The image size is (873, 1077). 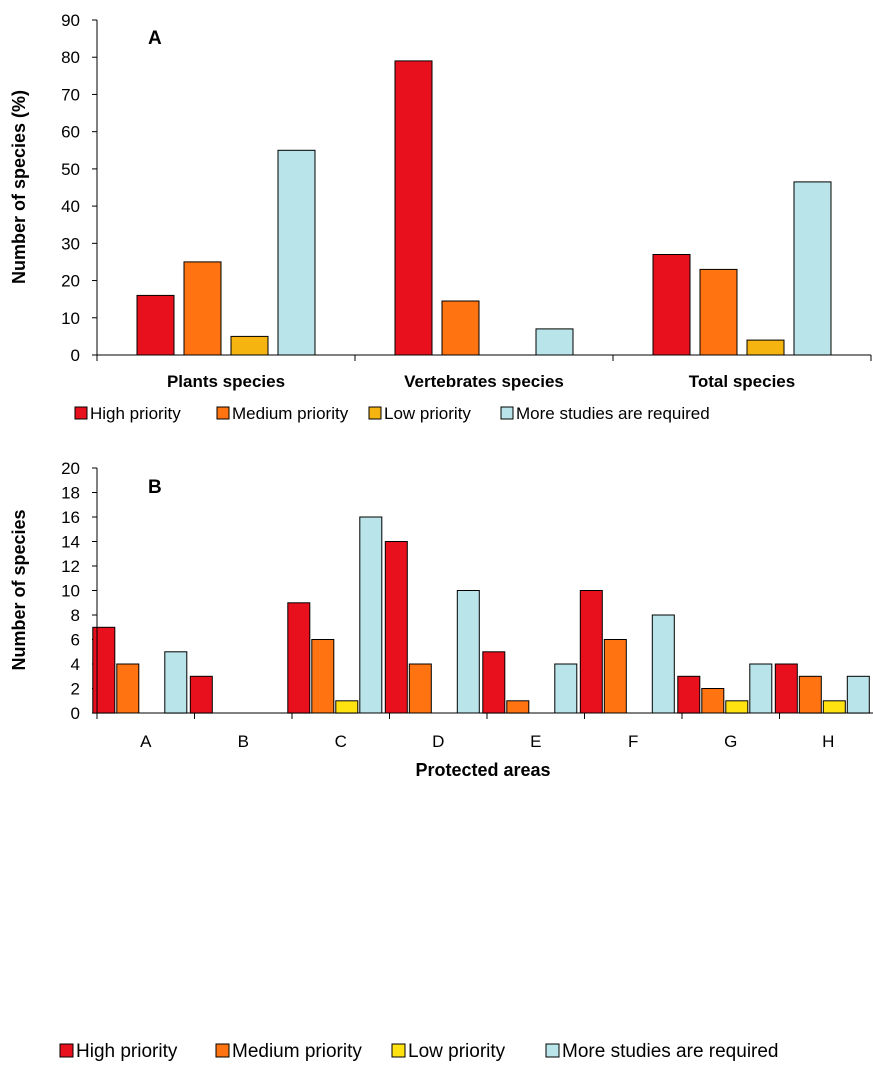 What do you see at coordinates (155, 38) in the screenshot?
I see `panel-label: A` at bounding box center [155, 38].